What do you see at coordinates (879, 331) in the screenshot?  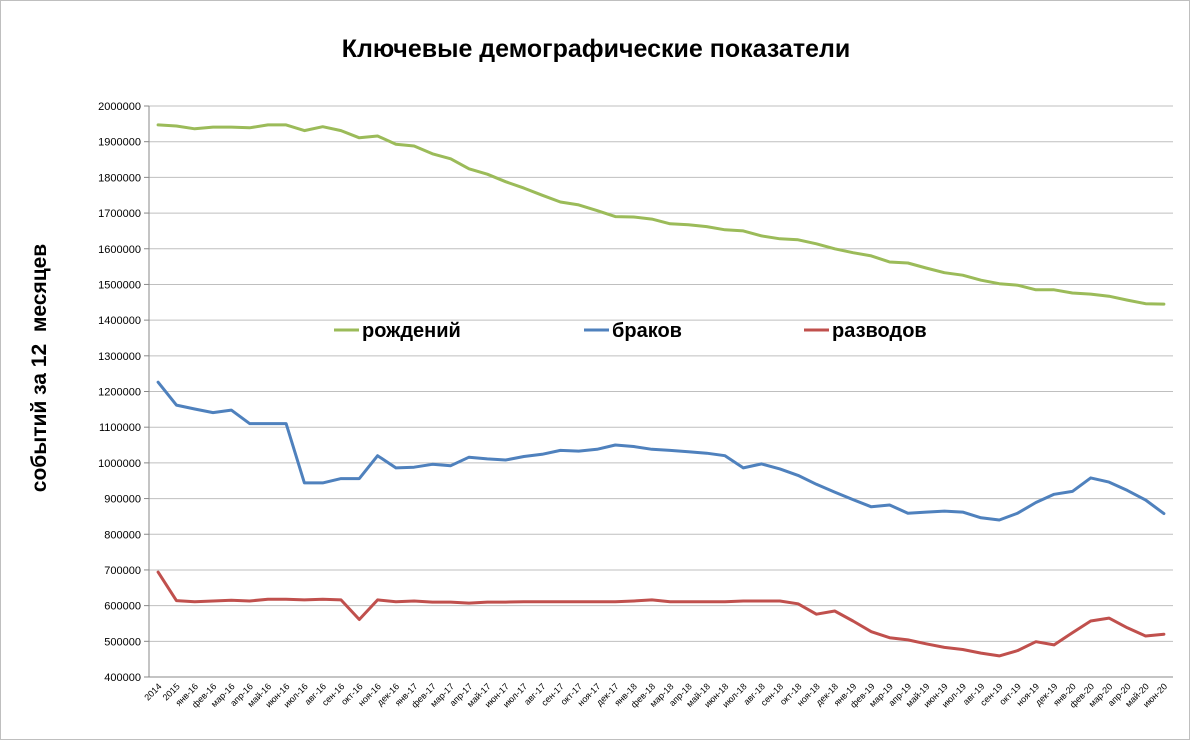 I see `legend-label: разводов` at bounding box center [879, 331].